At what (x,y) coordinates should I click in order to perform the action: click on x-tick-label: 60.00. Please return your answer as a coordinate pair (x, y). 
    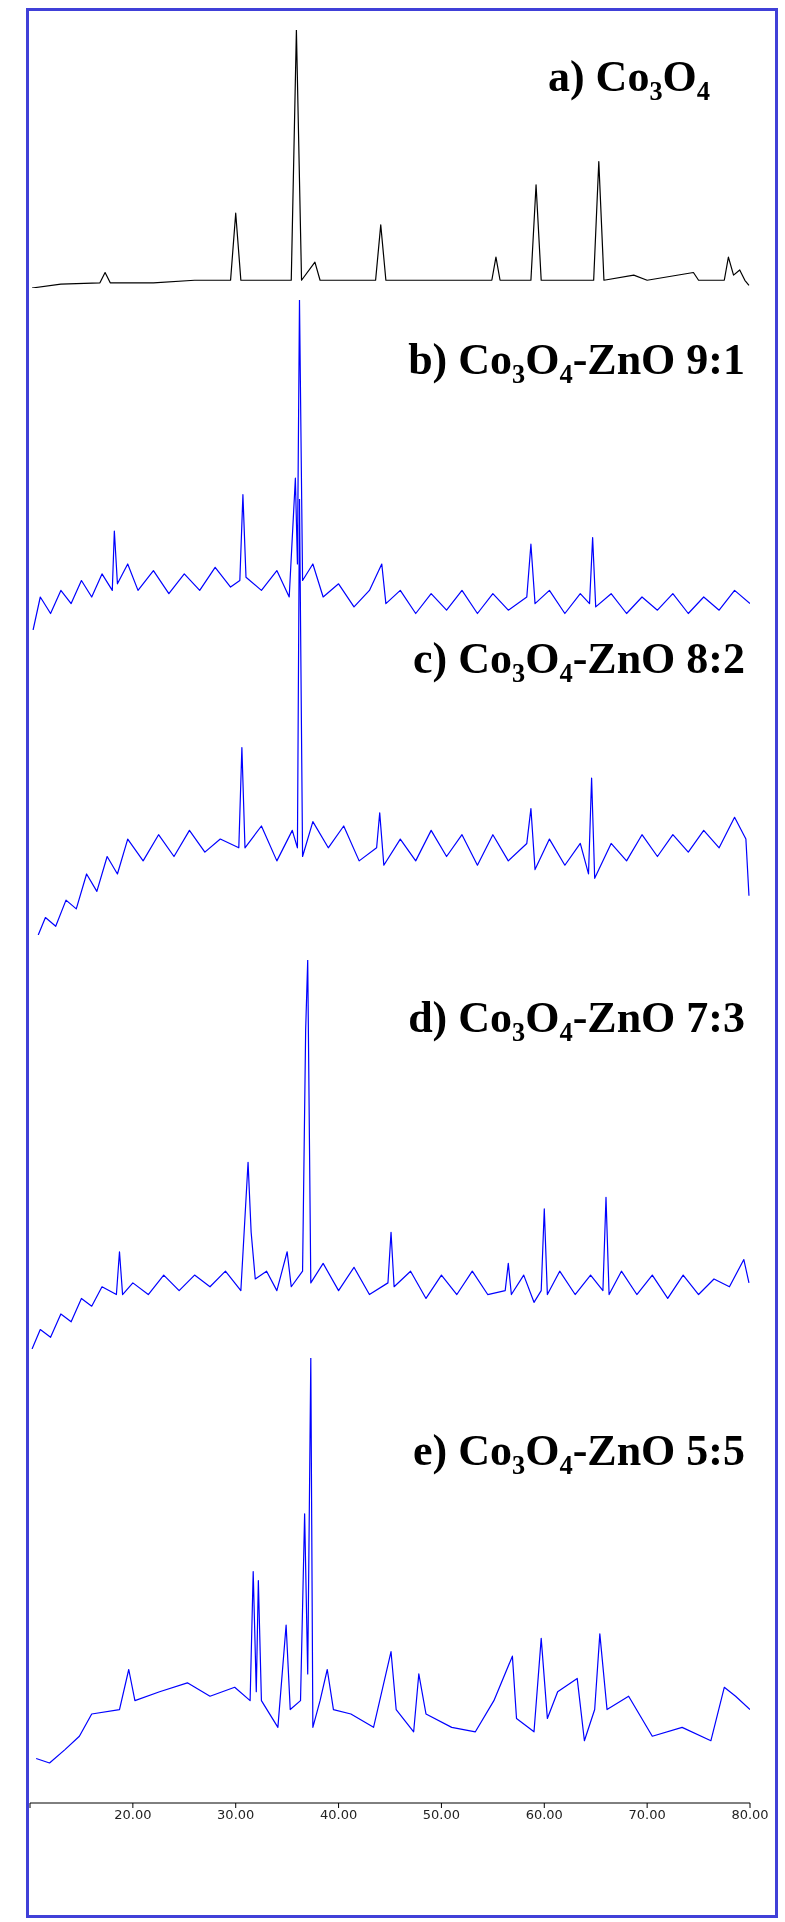
    Looking at the image, I should click on (544, 1815).